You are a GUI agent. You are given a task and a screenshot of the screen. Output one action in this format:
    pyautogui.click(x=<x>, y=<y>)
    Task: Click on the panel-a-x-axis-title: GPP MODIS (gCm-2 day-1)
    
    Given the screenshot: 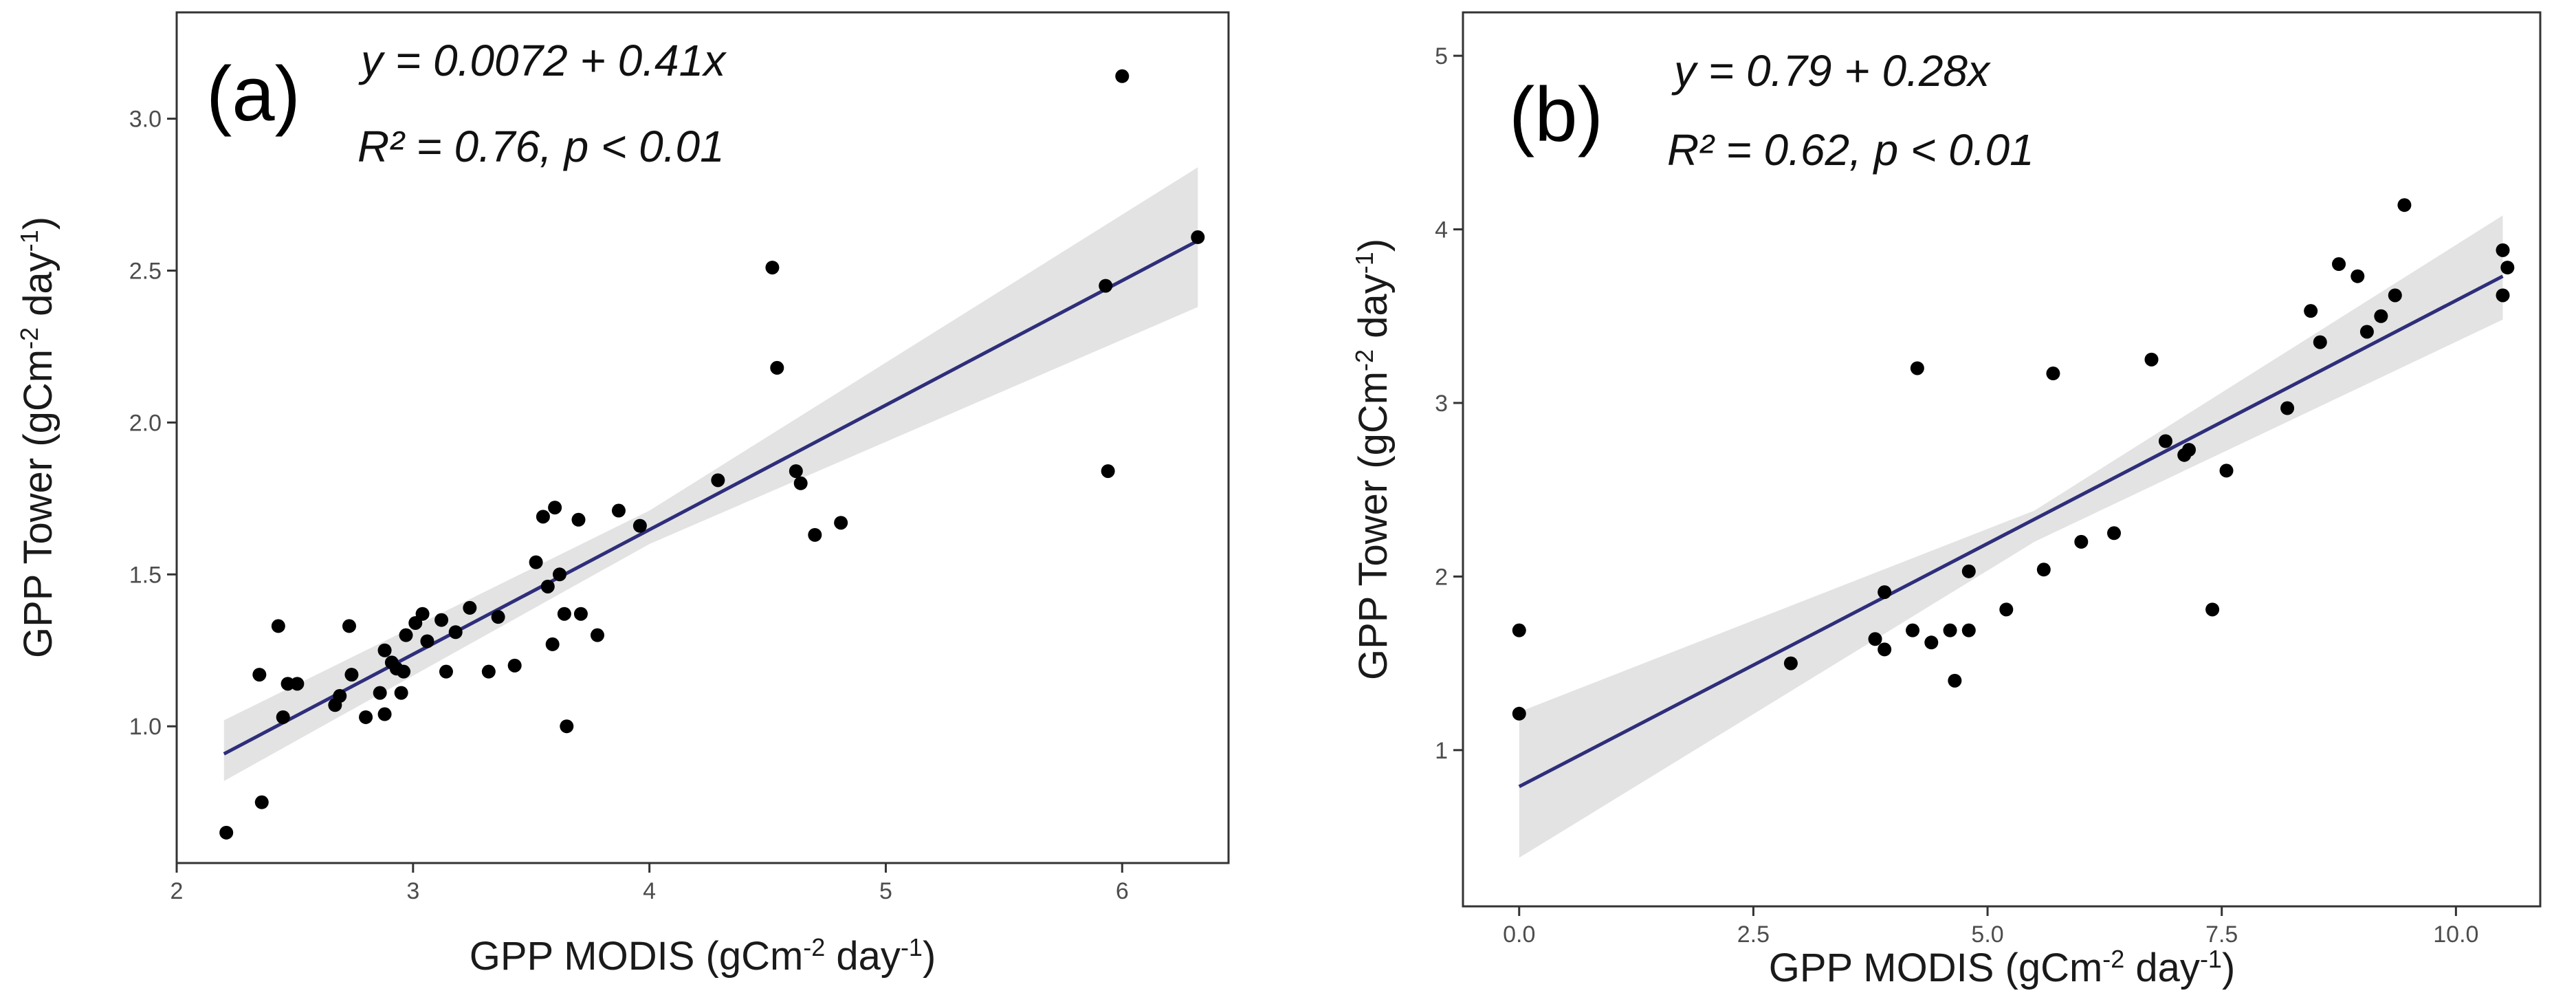 What is the action you would take?
    pyautogui.click(x=703, y=956)
    